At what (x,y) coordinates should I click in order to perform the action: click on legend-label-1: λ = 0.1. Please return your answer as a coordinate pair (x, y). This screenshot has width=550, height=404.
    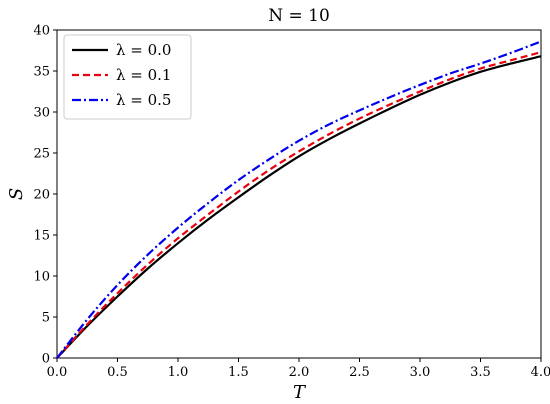
    Looking at the image, I should click on (143, 75).